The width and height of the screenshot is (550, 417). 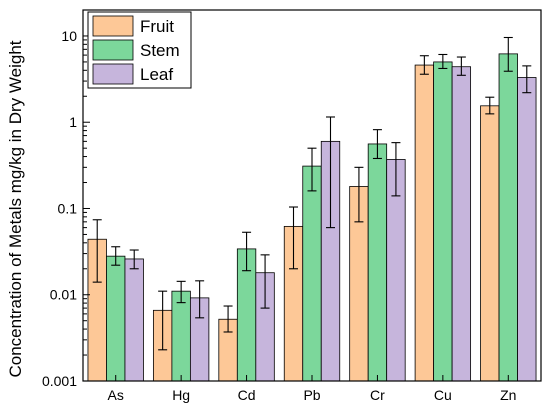 What do you see at coordinates (228, 319) in the screenshot?
I see `error-bar-fruit-cd` at bounding box center [228, 319].